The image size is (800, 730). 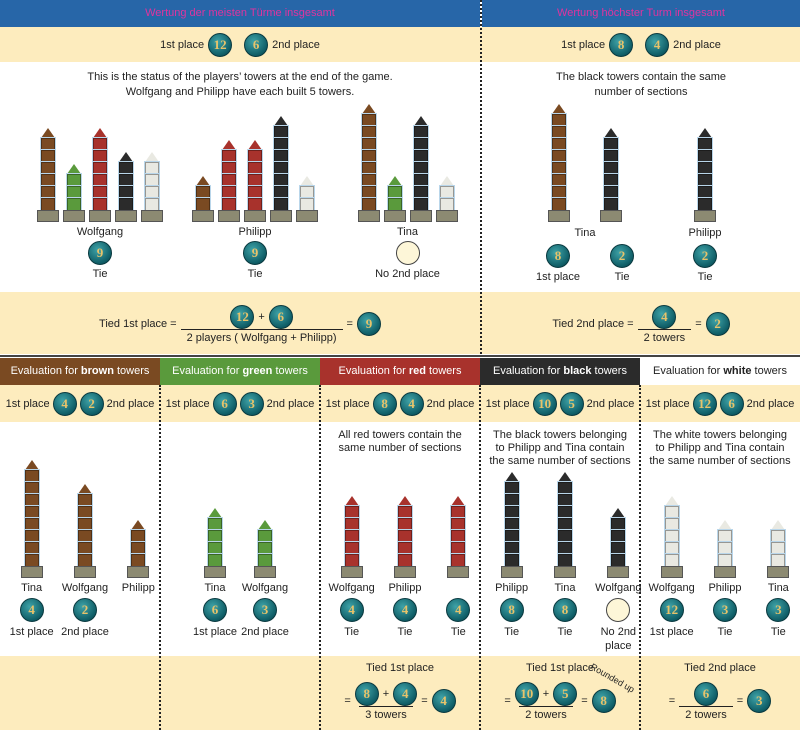 I want to click on denominator: 3 towers, so click(x=386, y=713).